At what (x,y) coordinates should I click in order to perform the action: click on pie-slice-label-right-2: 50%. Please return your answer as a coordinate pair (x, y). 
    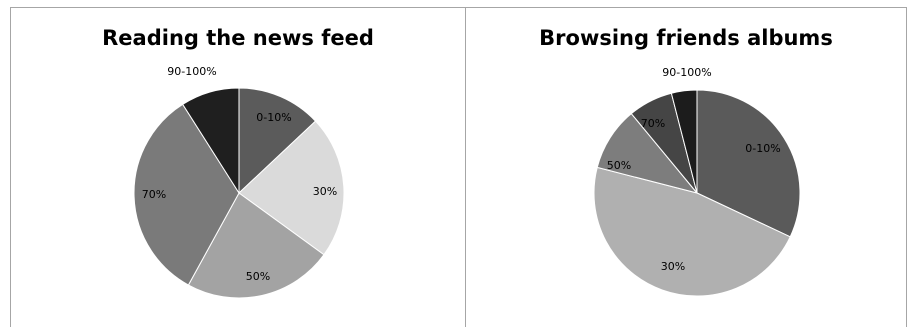
    Looking at the image, I should click on (619, 165).